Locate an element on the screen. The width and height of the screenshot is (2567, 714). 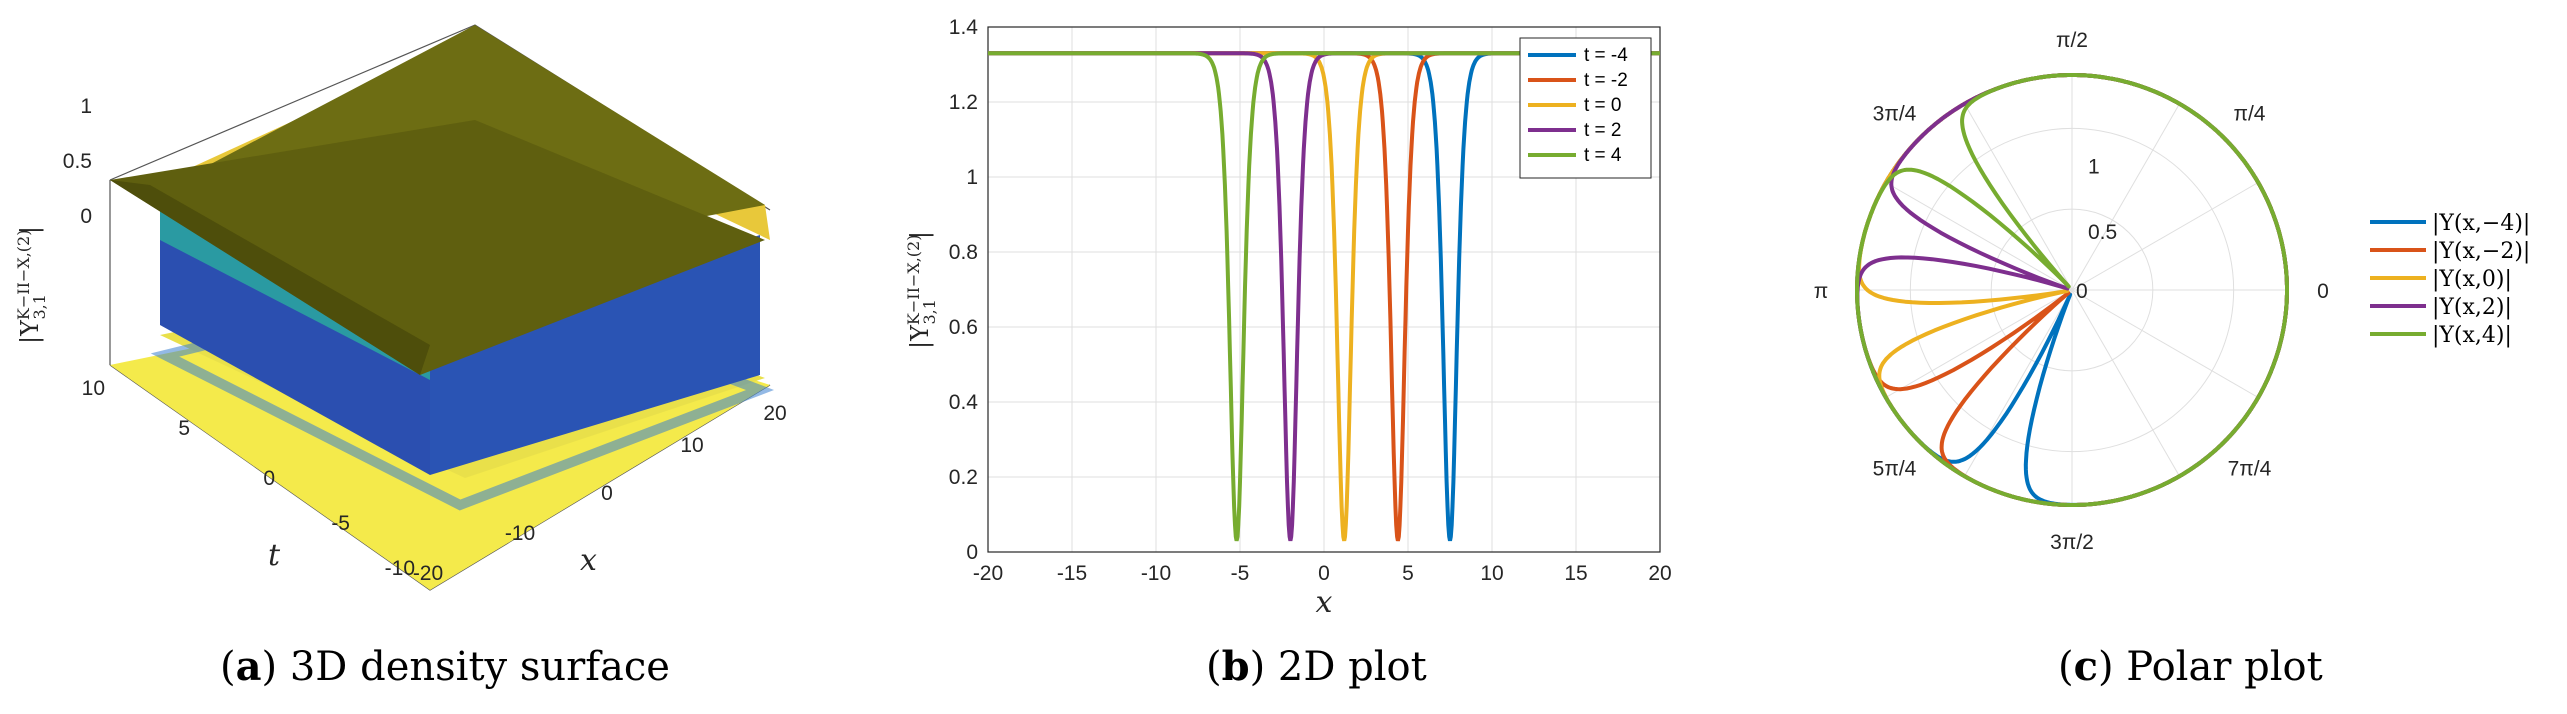
line-chart-xtick-label: 15 is located at coordinates (1575, 573).